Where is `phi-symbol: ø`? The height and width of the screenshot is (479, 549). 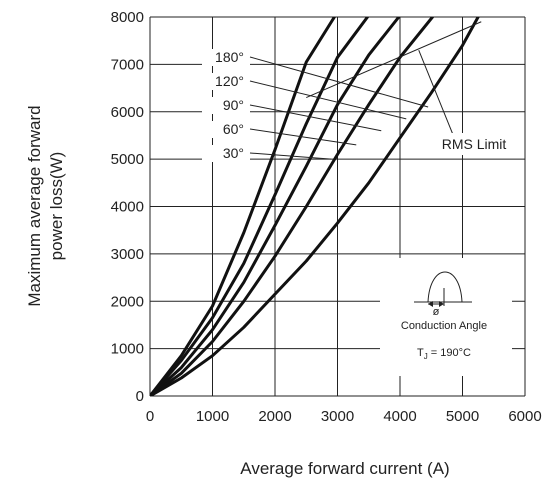
phi-symbol: ø is located at coordinates (436, 312).